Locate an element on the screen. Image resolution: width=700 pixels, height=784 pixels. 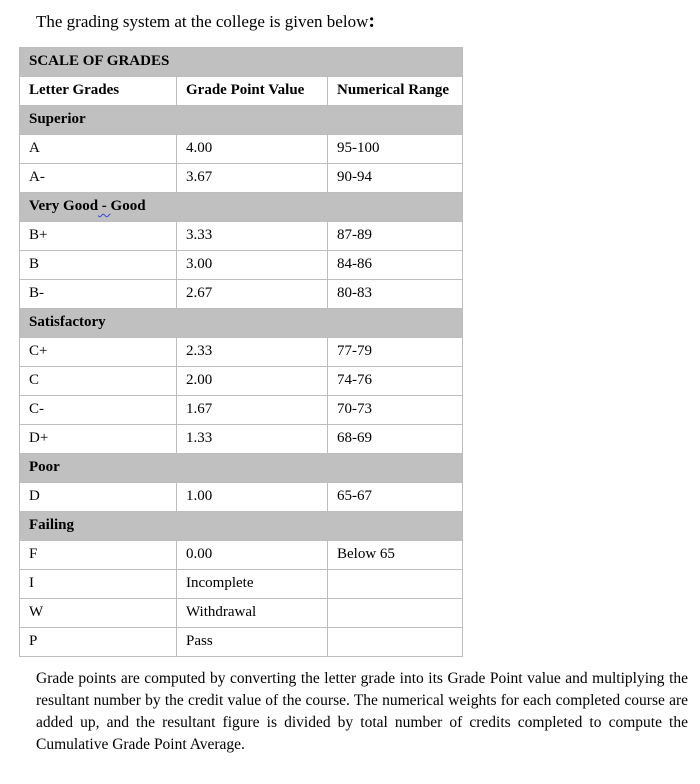
table-row: I Incomplete is located at coordinates (241, 584).